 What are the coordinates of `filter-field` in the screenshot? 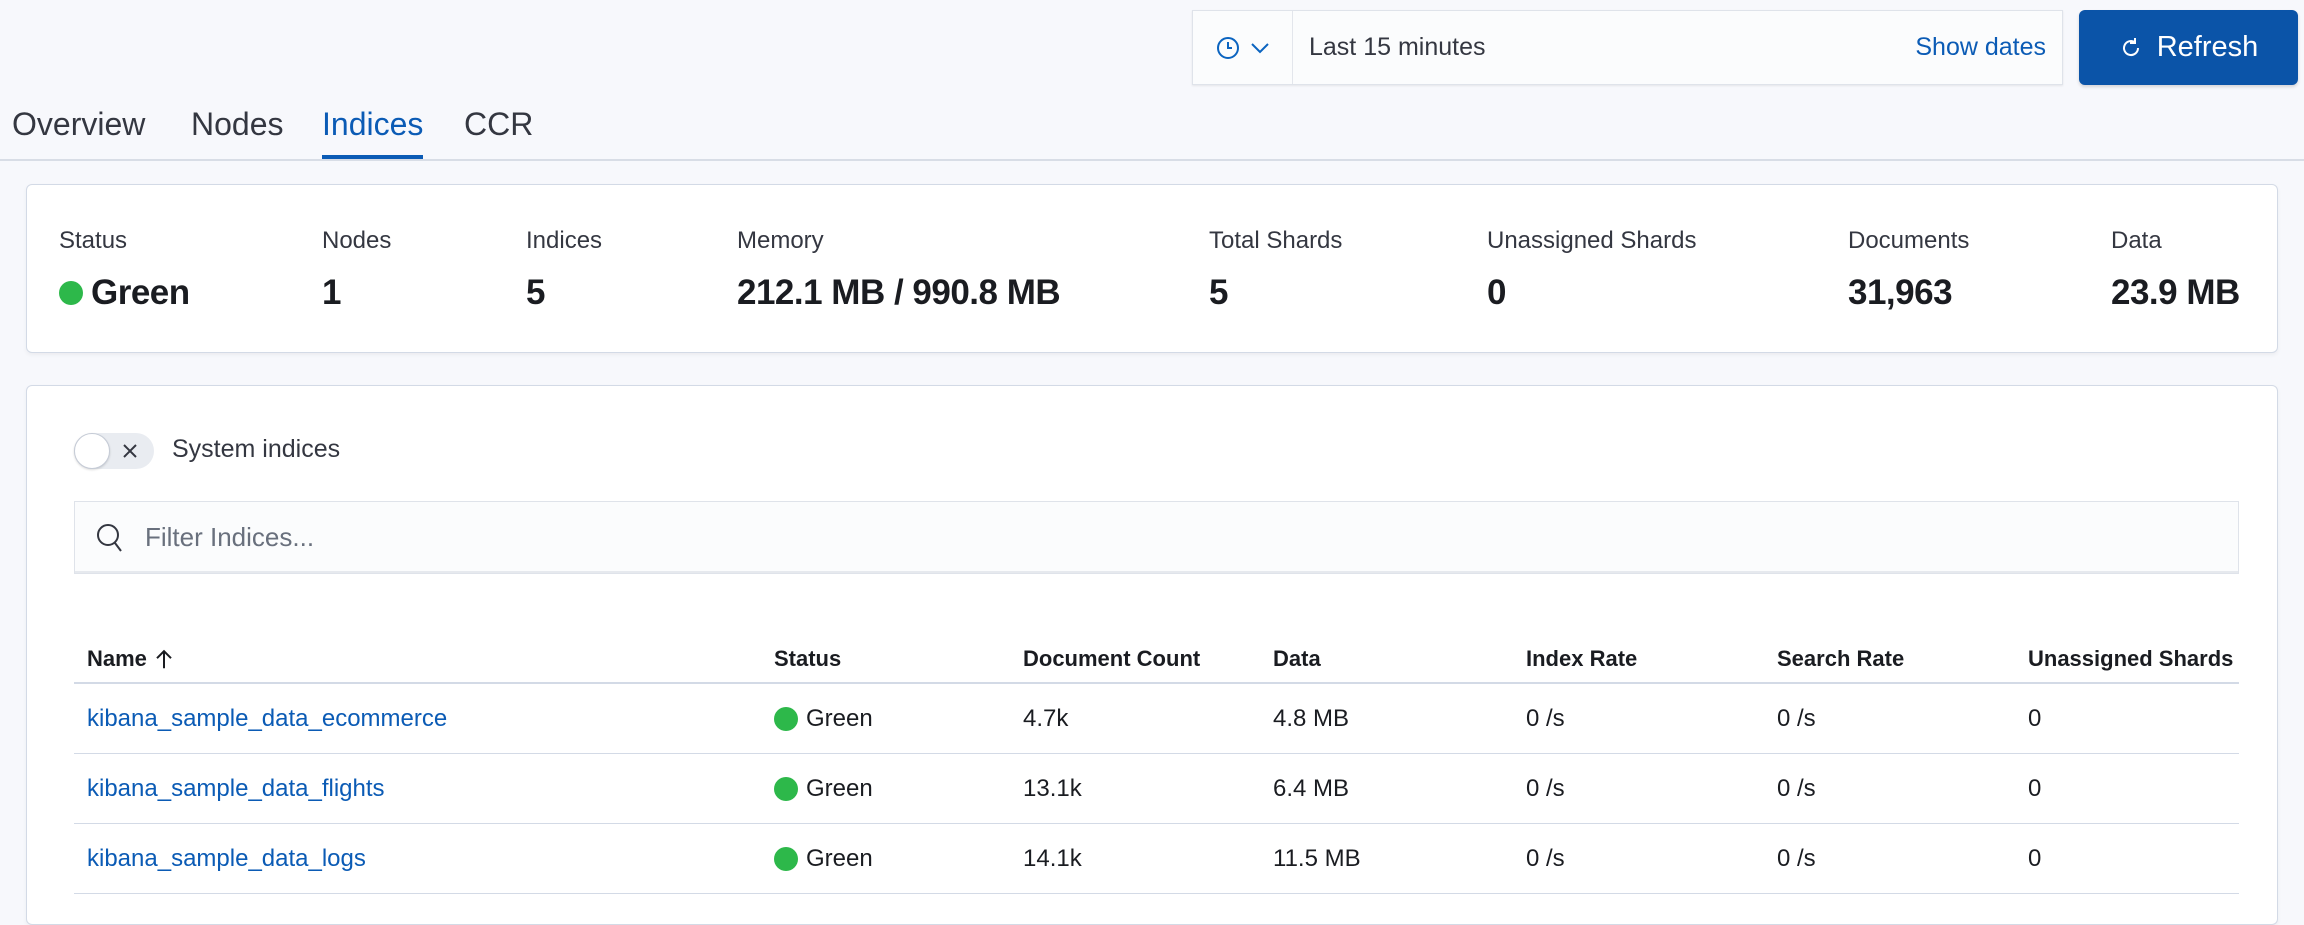 It's located at (1156, 537).